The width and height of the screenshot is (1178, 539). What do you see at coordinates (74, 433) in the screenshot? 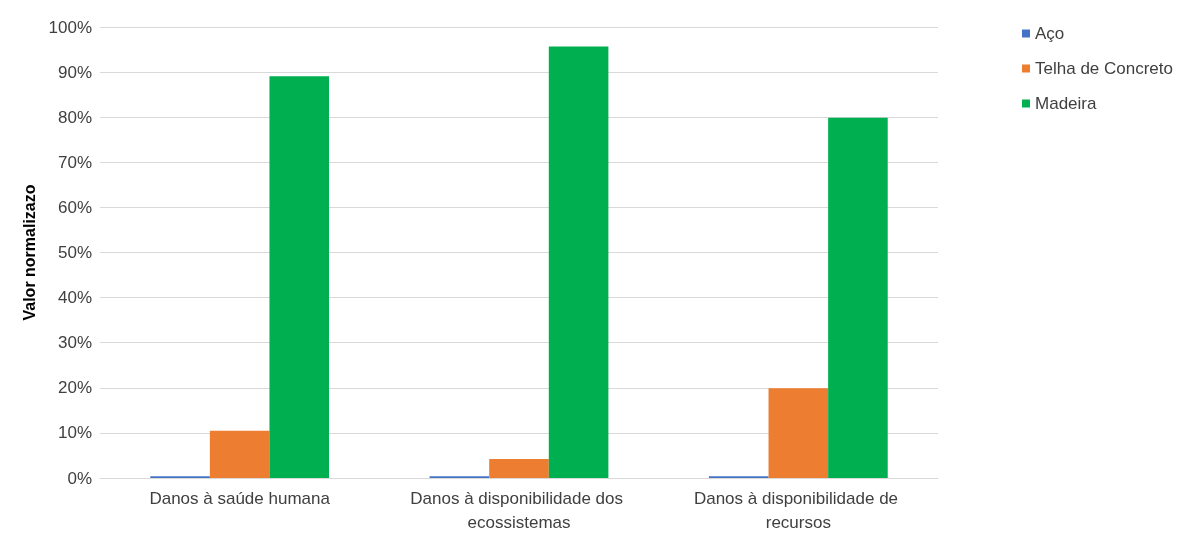
I see `y-tick-label: 10%` at bounding box center [74, 433].